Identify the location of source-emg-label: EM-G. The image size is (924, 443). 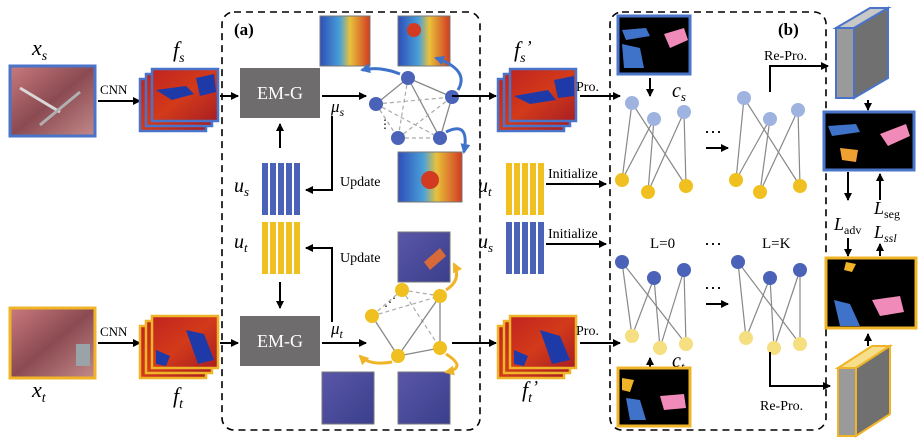
(280, 93).